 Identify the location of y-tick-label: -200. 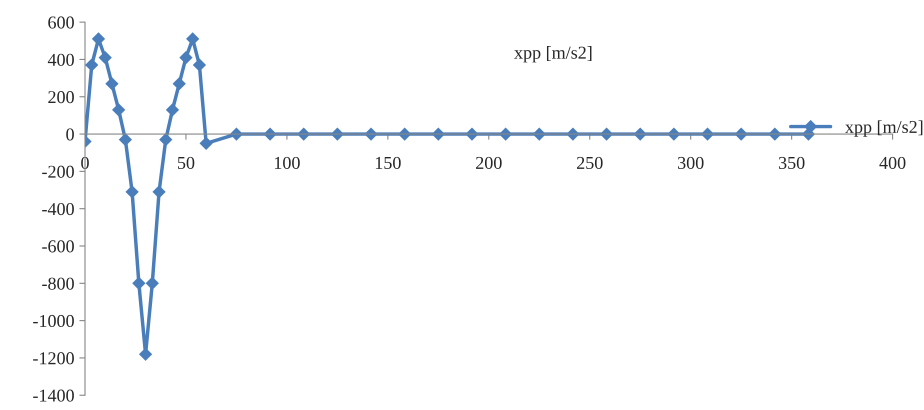
(58, 172).